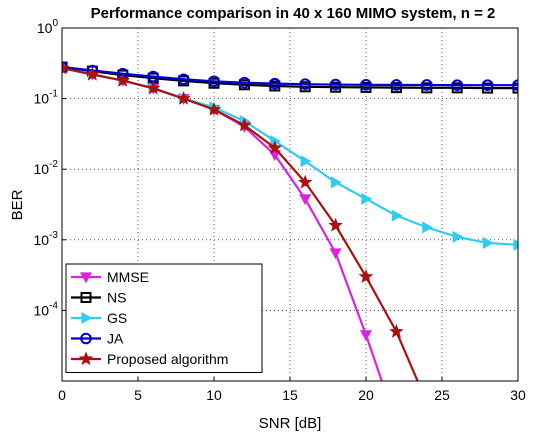 This screenshot has width=550, height=437. Describe the element at coordinates (48, 27) in the screenshot. I see `y-tick-label: 10⁰` at that location.